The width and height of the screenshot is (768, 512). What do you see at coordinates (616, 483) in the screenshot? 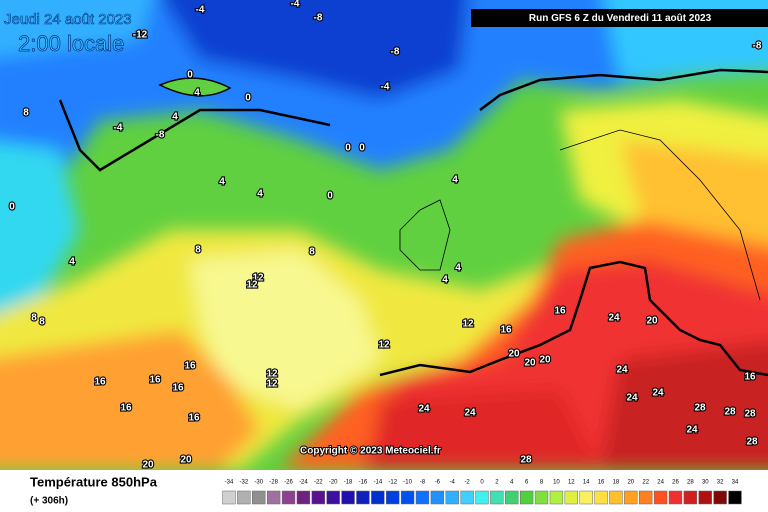
I see `legend-label: 18` at bounding box center [616, 483].